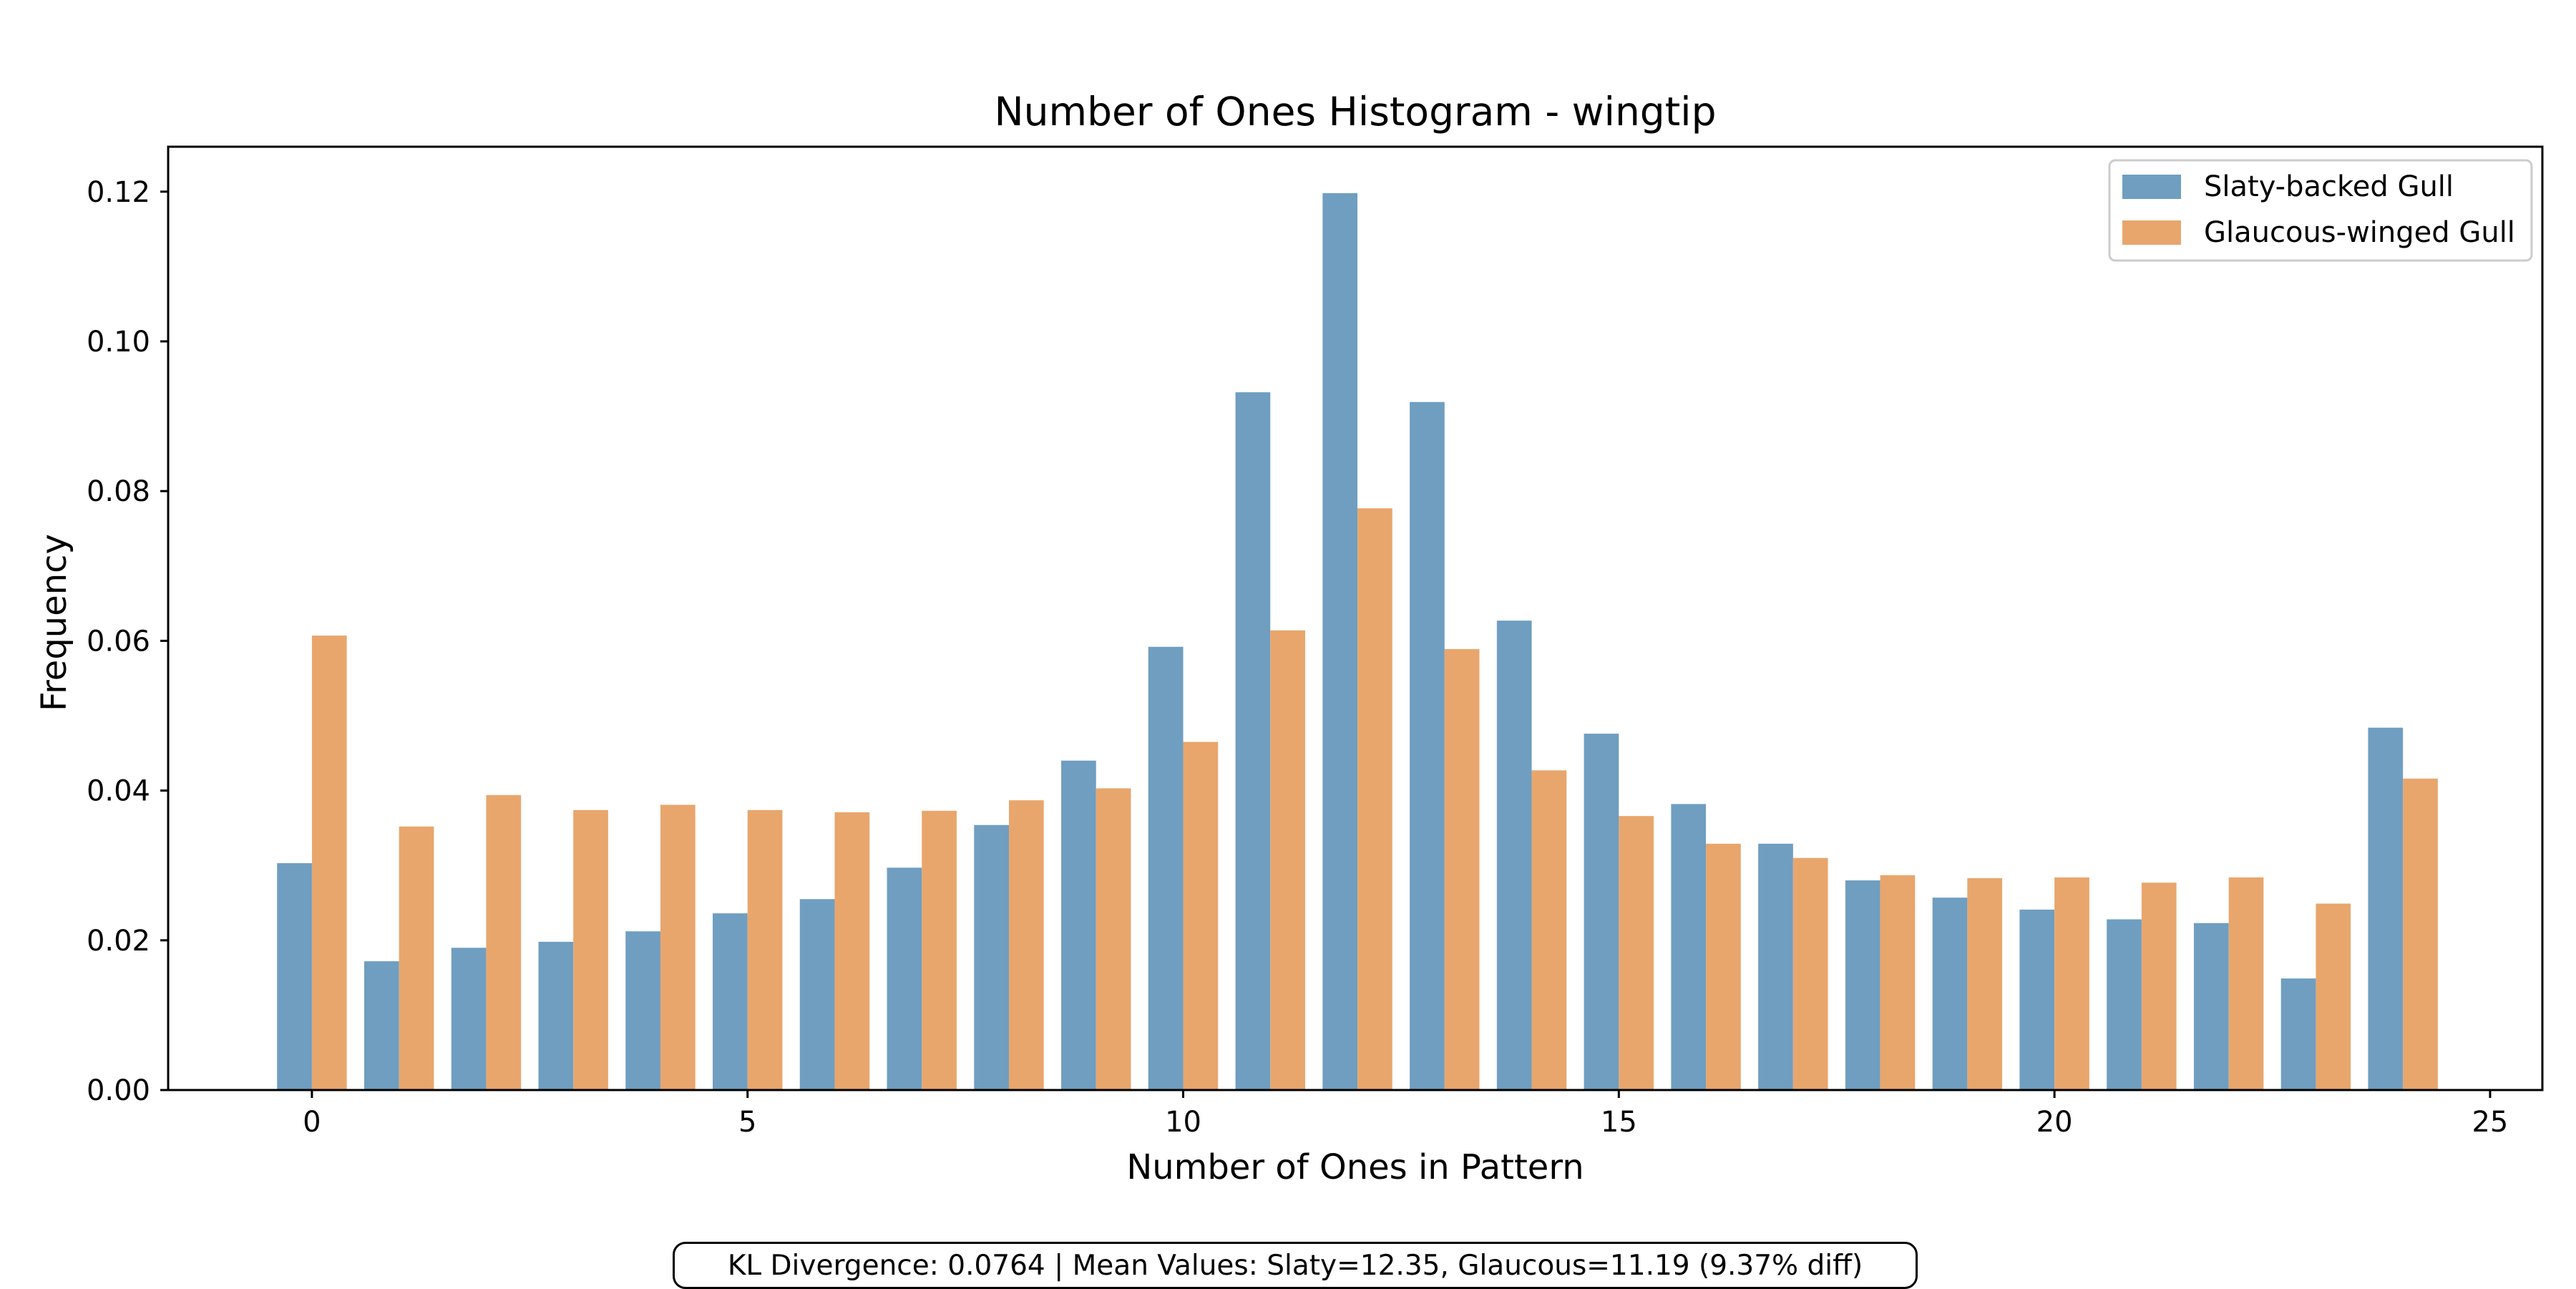 This screenshot has height=1289, width=2576. I want to click on y-tick-label: 0.12, so click(118, 193).